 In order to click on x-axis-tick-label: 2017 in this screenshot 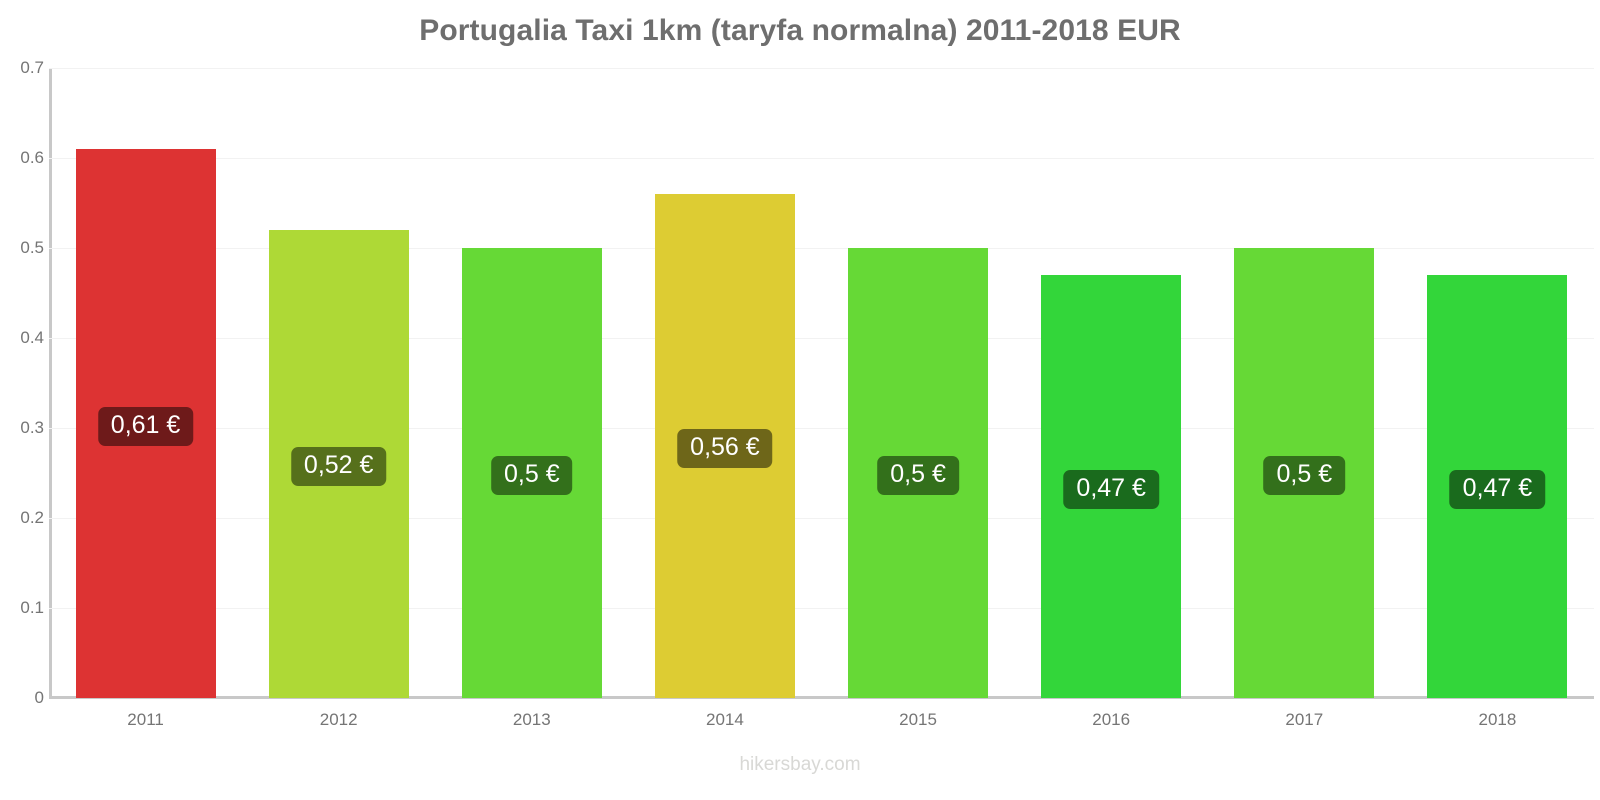, I will do `click(1304, 719)`.